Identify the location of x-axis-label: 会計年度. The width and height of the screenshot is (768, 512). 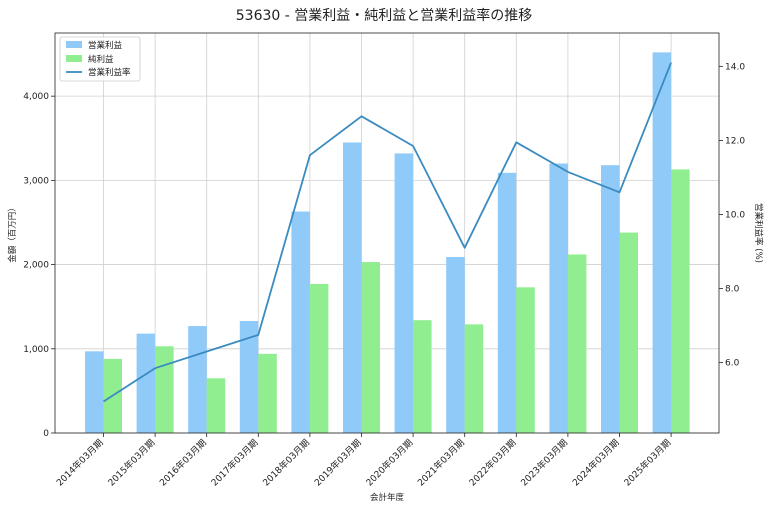
(387, 497).